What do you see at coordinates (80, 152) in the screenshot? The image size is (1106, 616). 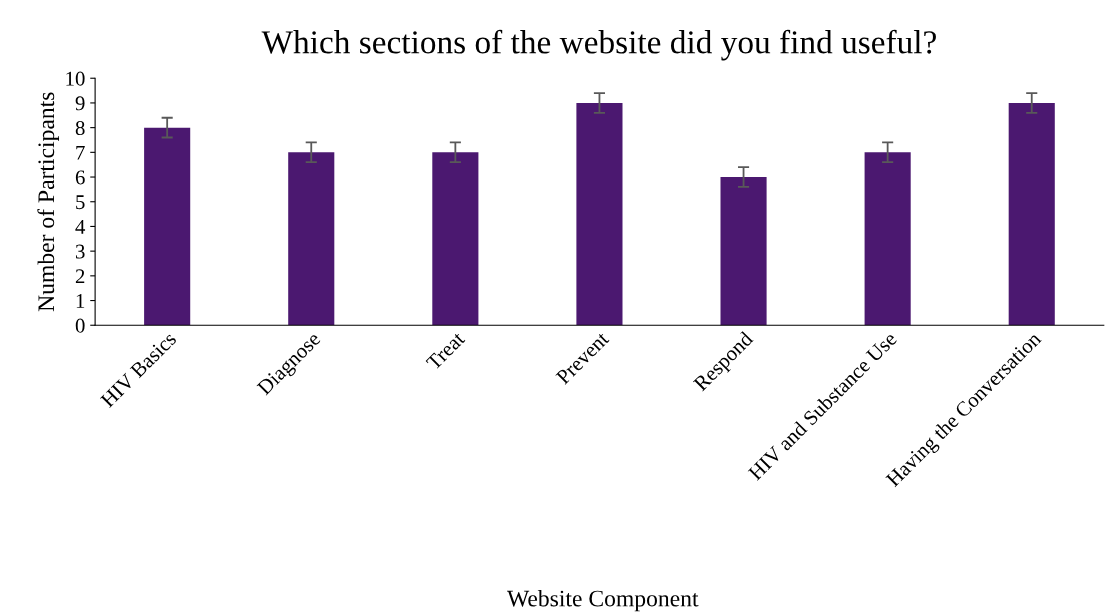 I see `y-tick-label: 7` at bounding box center [80, 152].